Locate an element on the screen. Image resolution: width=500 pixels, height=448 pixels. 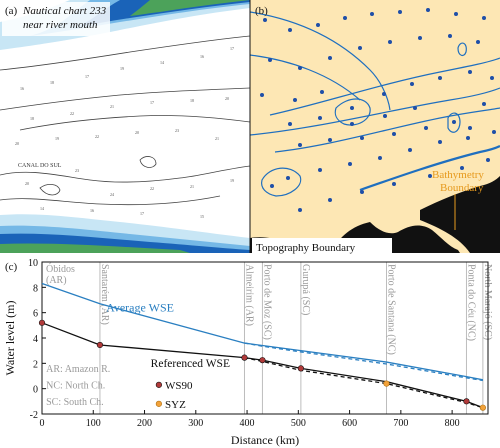
bathymetry-label-line1: Bathymetry is located at coordinates (458, 175).